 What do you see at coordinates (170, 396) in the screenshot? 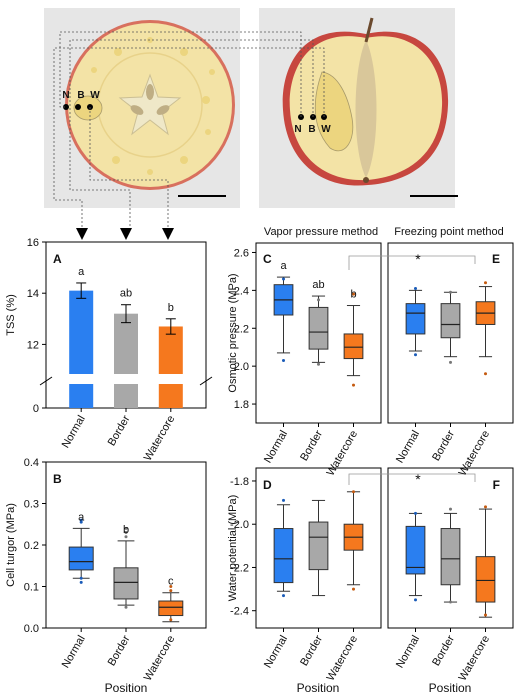
I see `bar-lower-watercore` at bounding box center [170, 396].